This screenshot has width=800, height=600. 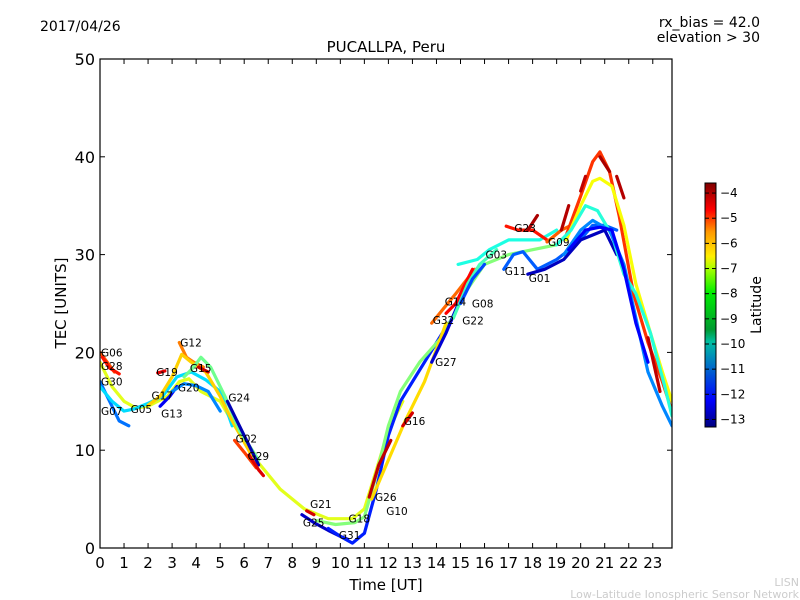 I want to click on x-tick-label: 17, so click(x=508, y=563).